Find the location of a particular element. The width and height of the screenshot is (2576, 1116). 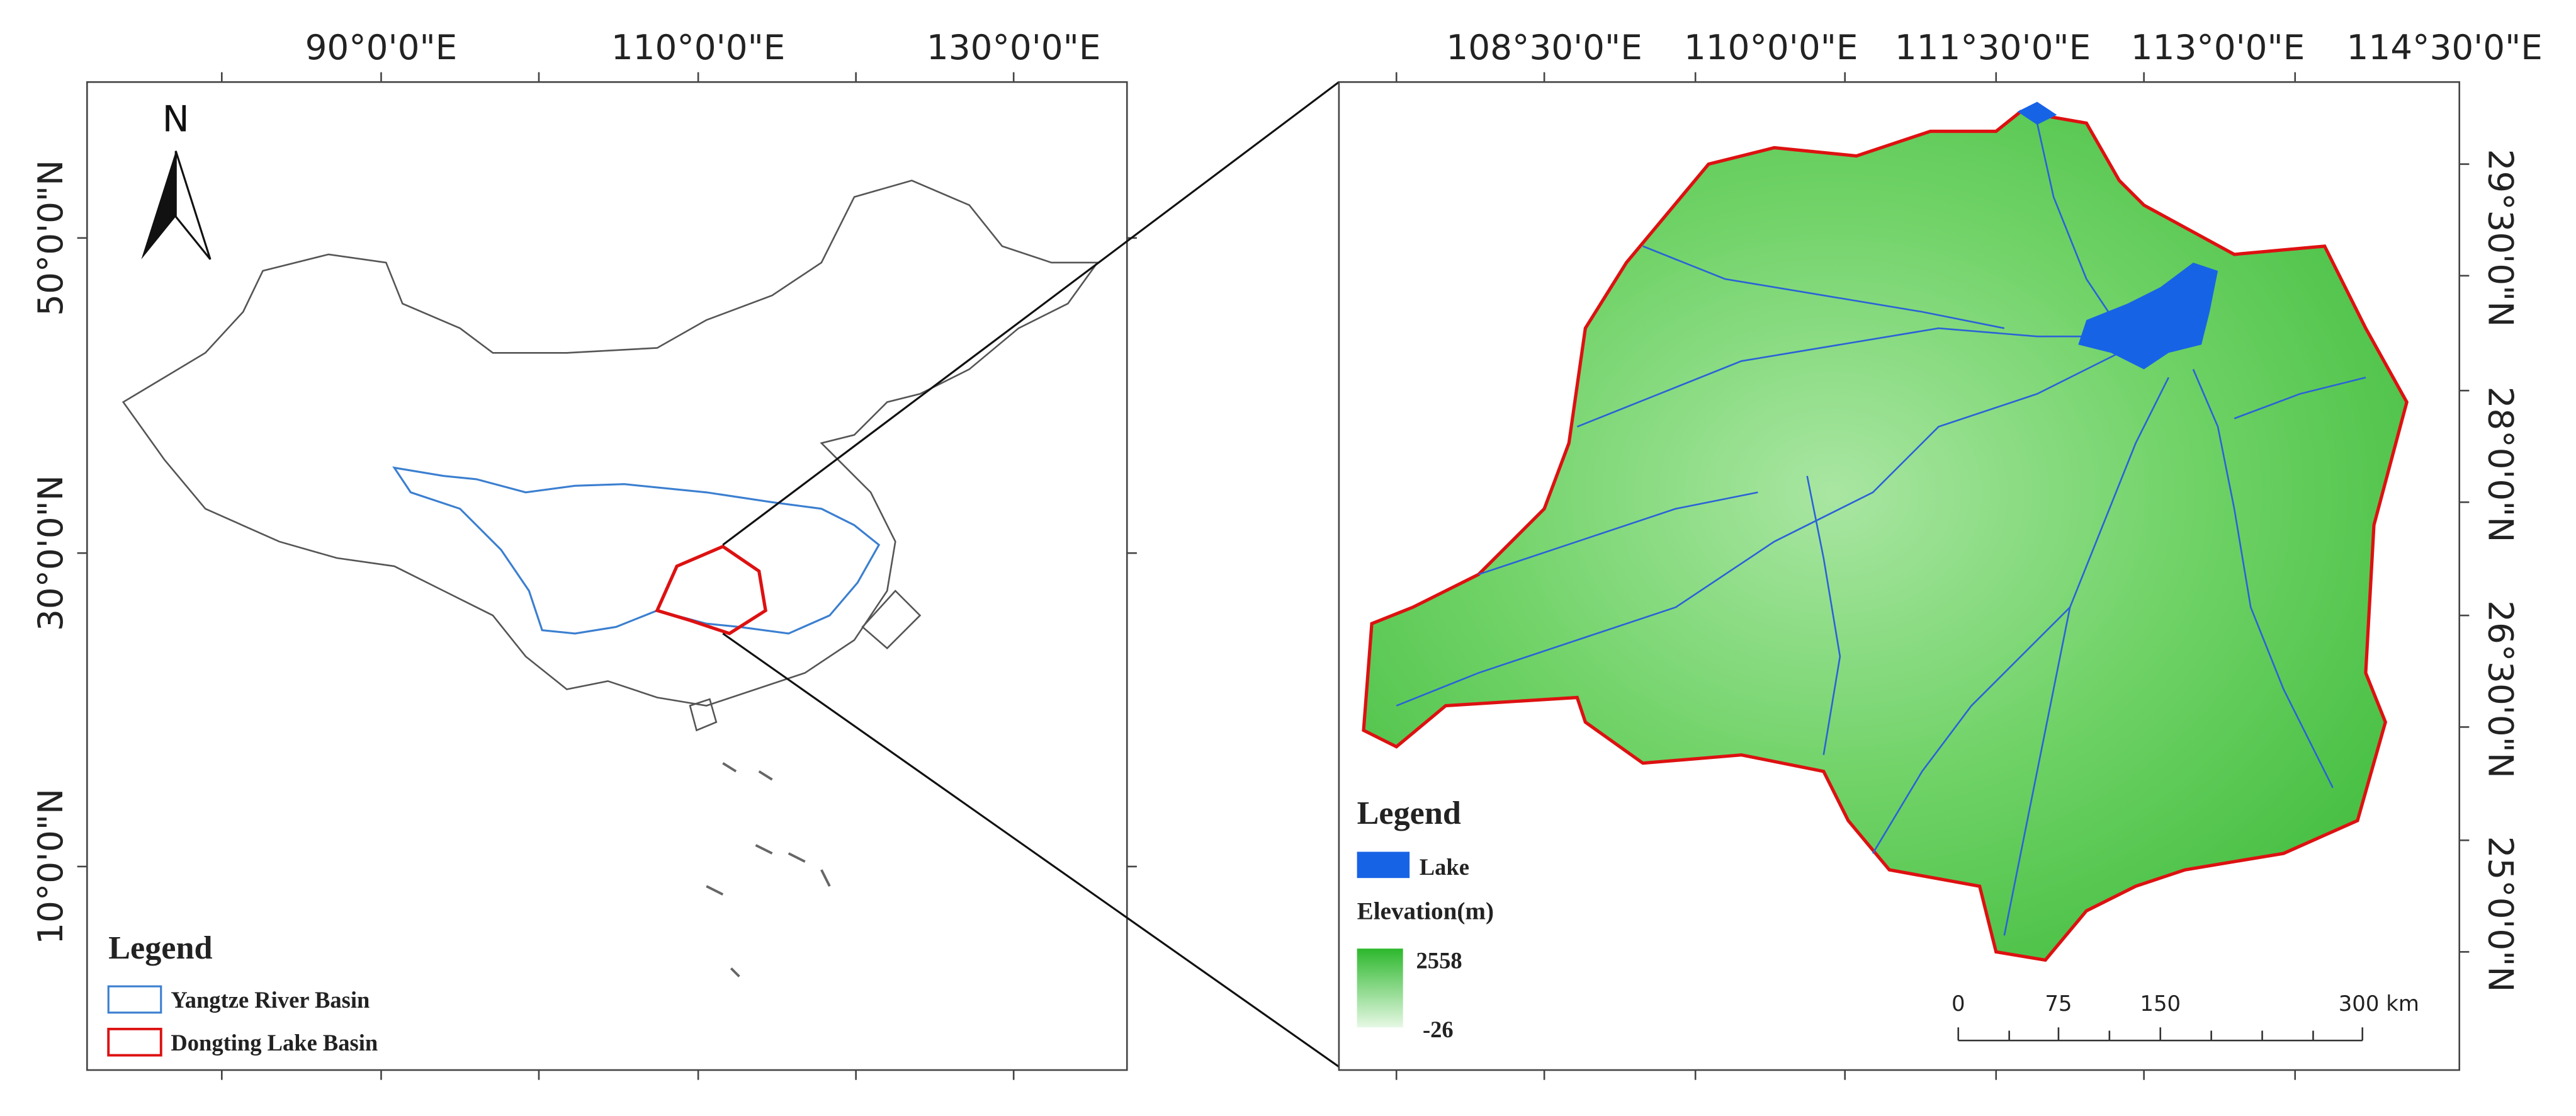

scale-label: 300 km is located at coordinates (2379, 1003).